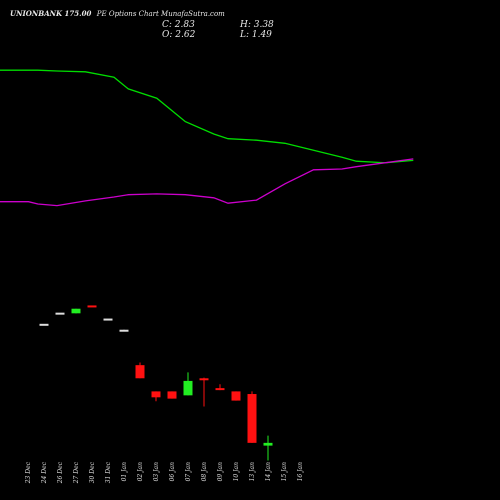 Image resolution: width=500 pixels, height=500 pixels. What do you see at coordinates (92, 472) in the screenshot?
I see `x-tick-label: 30 Dec` at bounding box center [92, 472].